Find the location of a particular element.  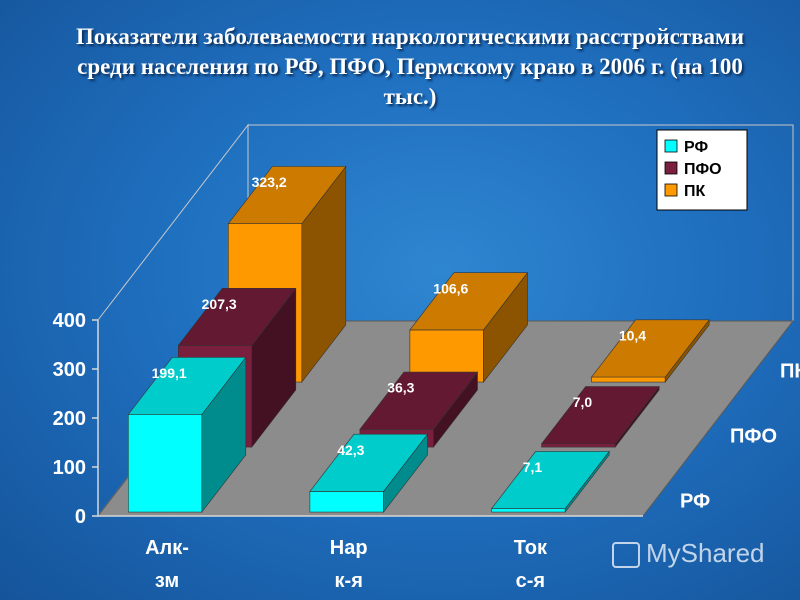

legend-label: ПФО is located at coordinates (703, 169).